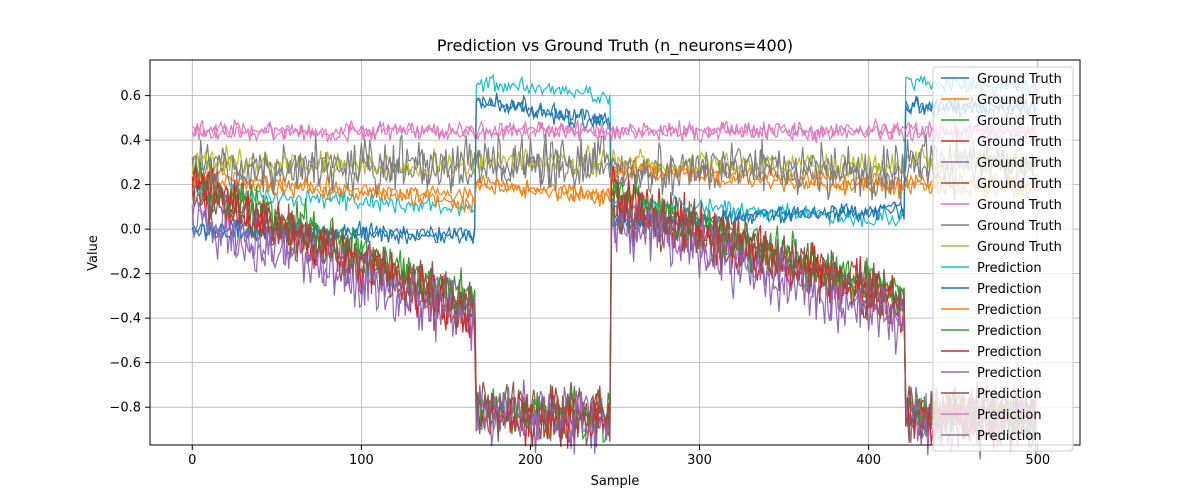  Describe the element at coordinates (130, 185) in the screenshot. I see `y-tick-label: 0.2` at that location.